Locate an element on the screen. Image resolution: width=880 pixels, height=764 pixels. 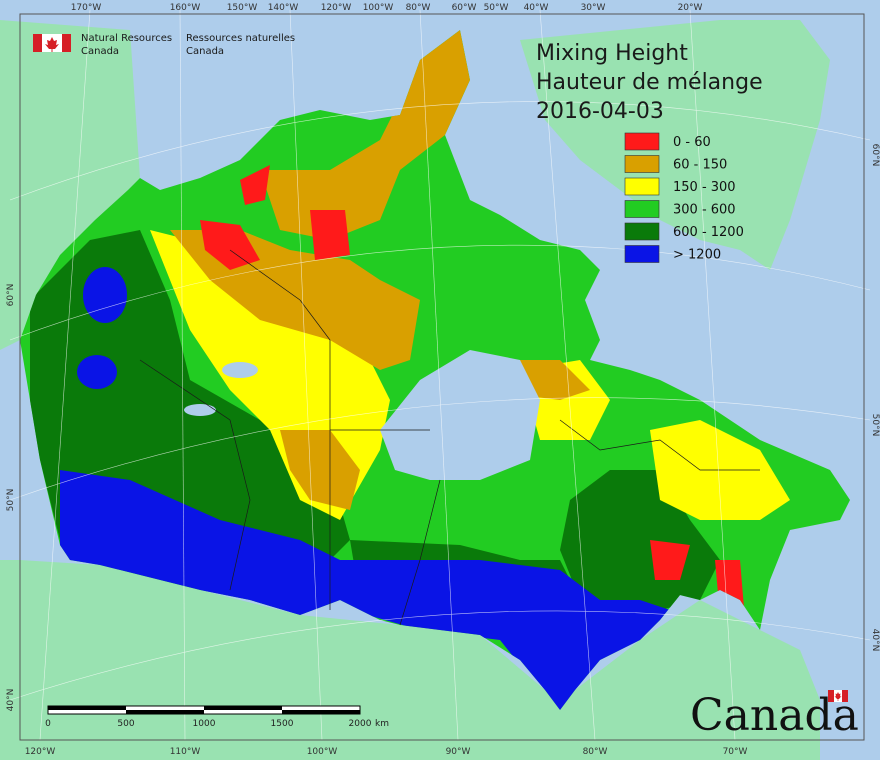
top-lon-label: 20°W is located at coordinates (690, 8).